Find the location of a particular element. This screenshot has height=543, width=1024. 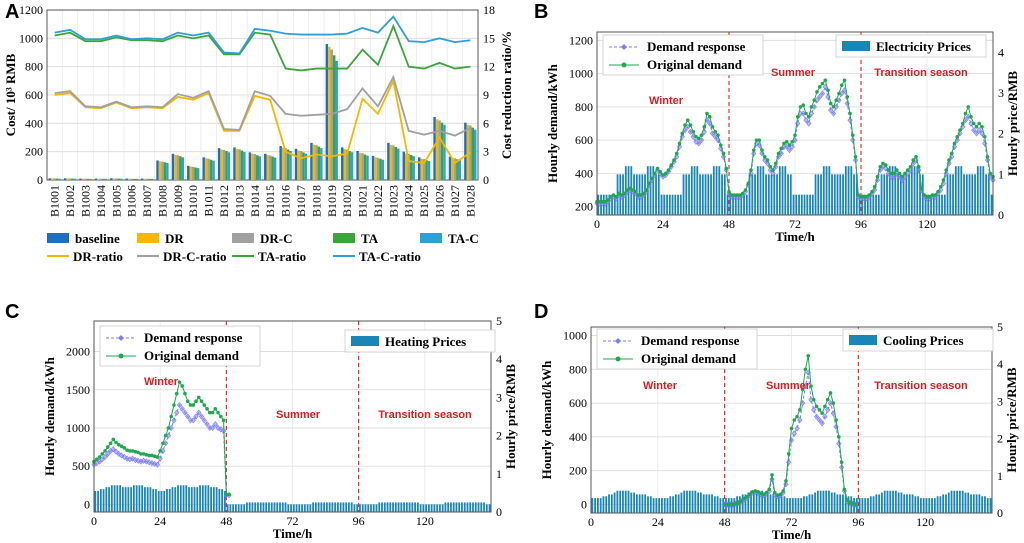

legend-marker-original-demand is located at coordinates (618, 359).